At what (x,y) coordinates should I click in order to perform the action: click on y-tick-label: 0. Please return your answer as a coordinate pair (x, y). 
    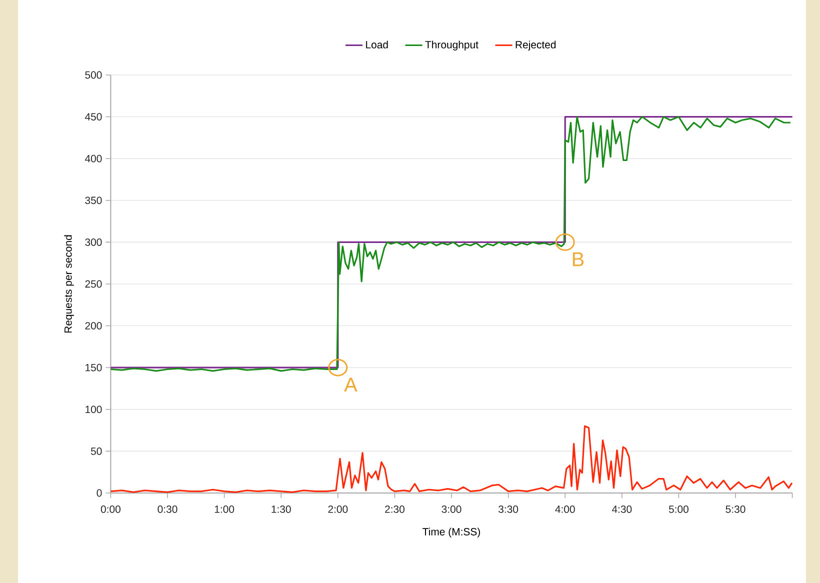
    Looking at the image, I should click on (99, 493).